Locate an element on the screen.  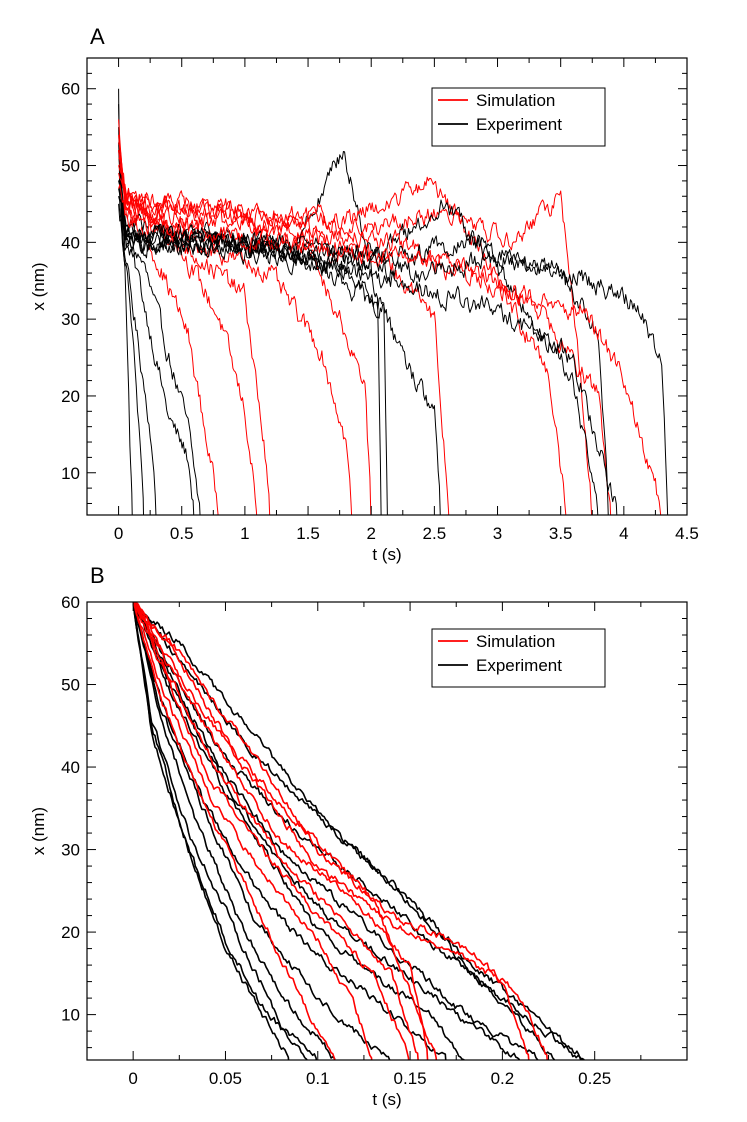
x-tick-label: 0.05 is located at coordinates (225, 1078).